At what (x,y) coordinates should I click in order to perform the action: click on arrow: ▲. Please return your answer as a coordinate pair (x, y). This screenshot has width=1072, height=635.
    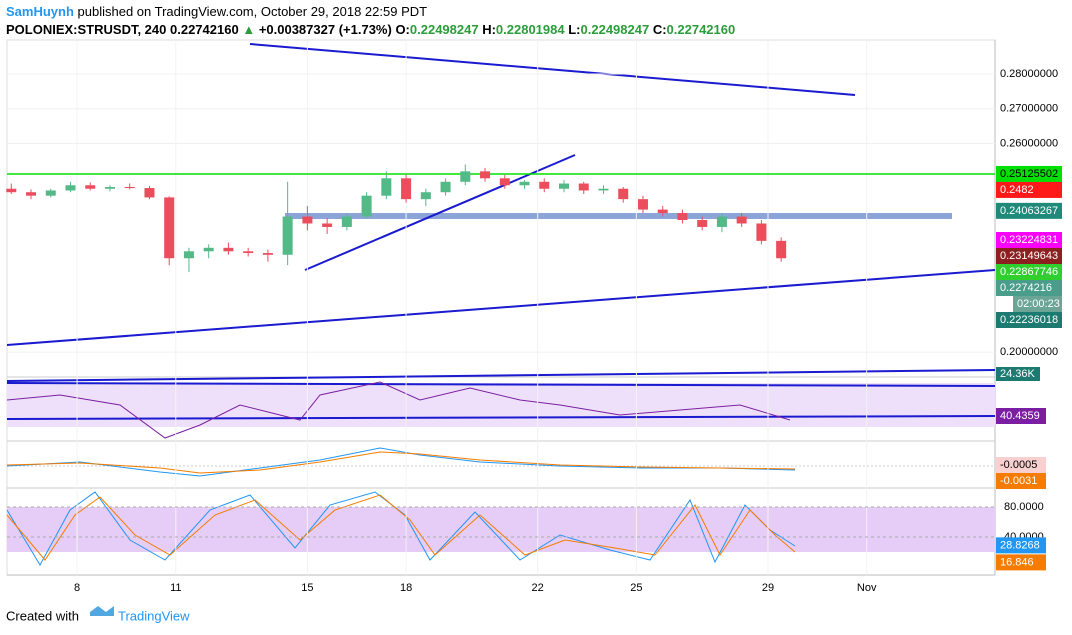
    Looking at the image, I should click on (249, 29).